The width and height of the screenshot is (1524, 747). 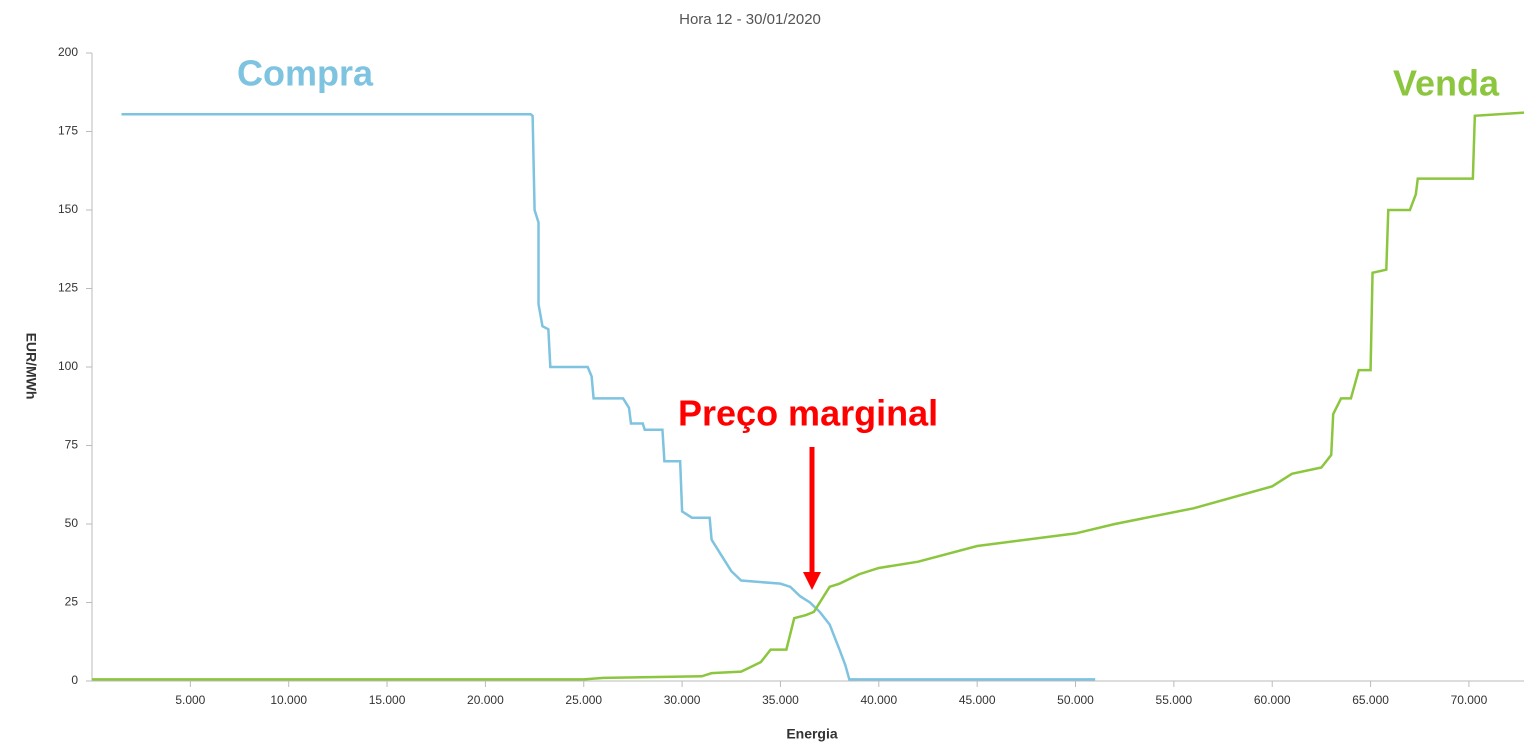 What do you see at coordinates (812, 581) in the screenshot?
I see `arrow-head` at bounding box center [812, 581].